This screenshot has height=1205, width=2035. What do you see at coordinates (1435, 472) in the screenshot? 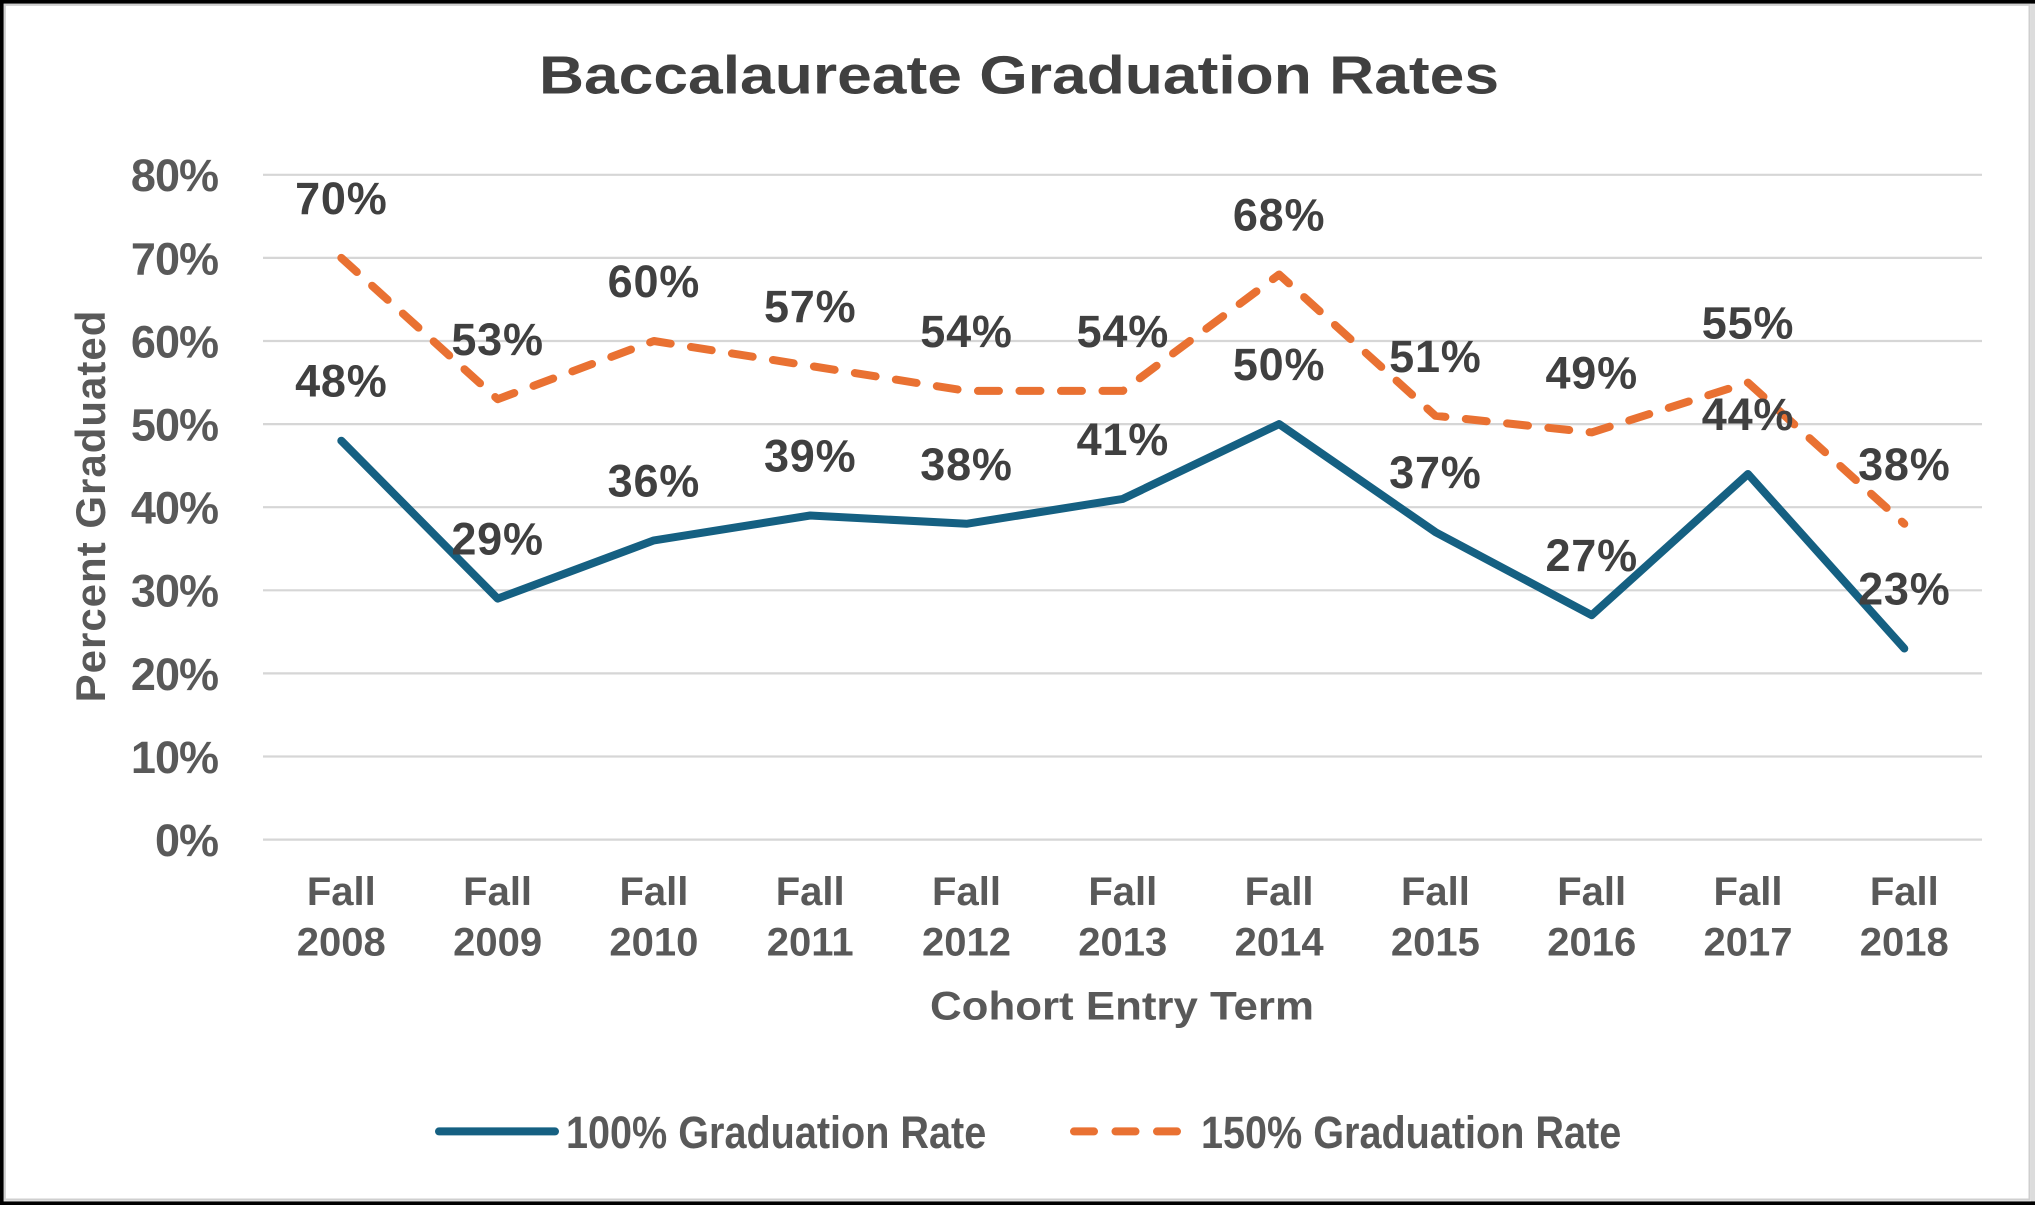
I see `svg-text: 37%` at bounding box center [1435, 472].